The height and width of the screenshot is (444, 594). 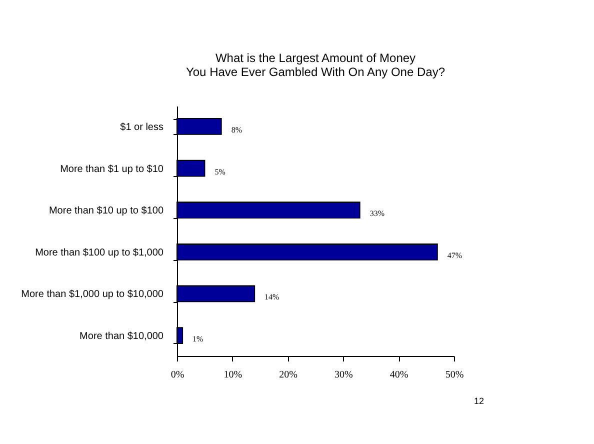 I want to click on data-label: 14%, so click(x=272, y=297).